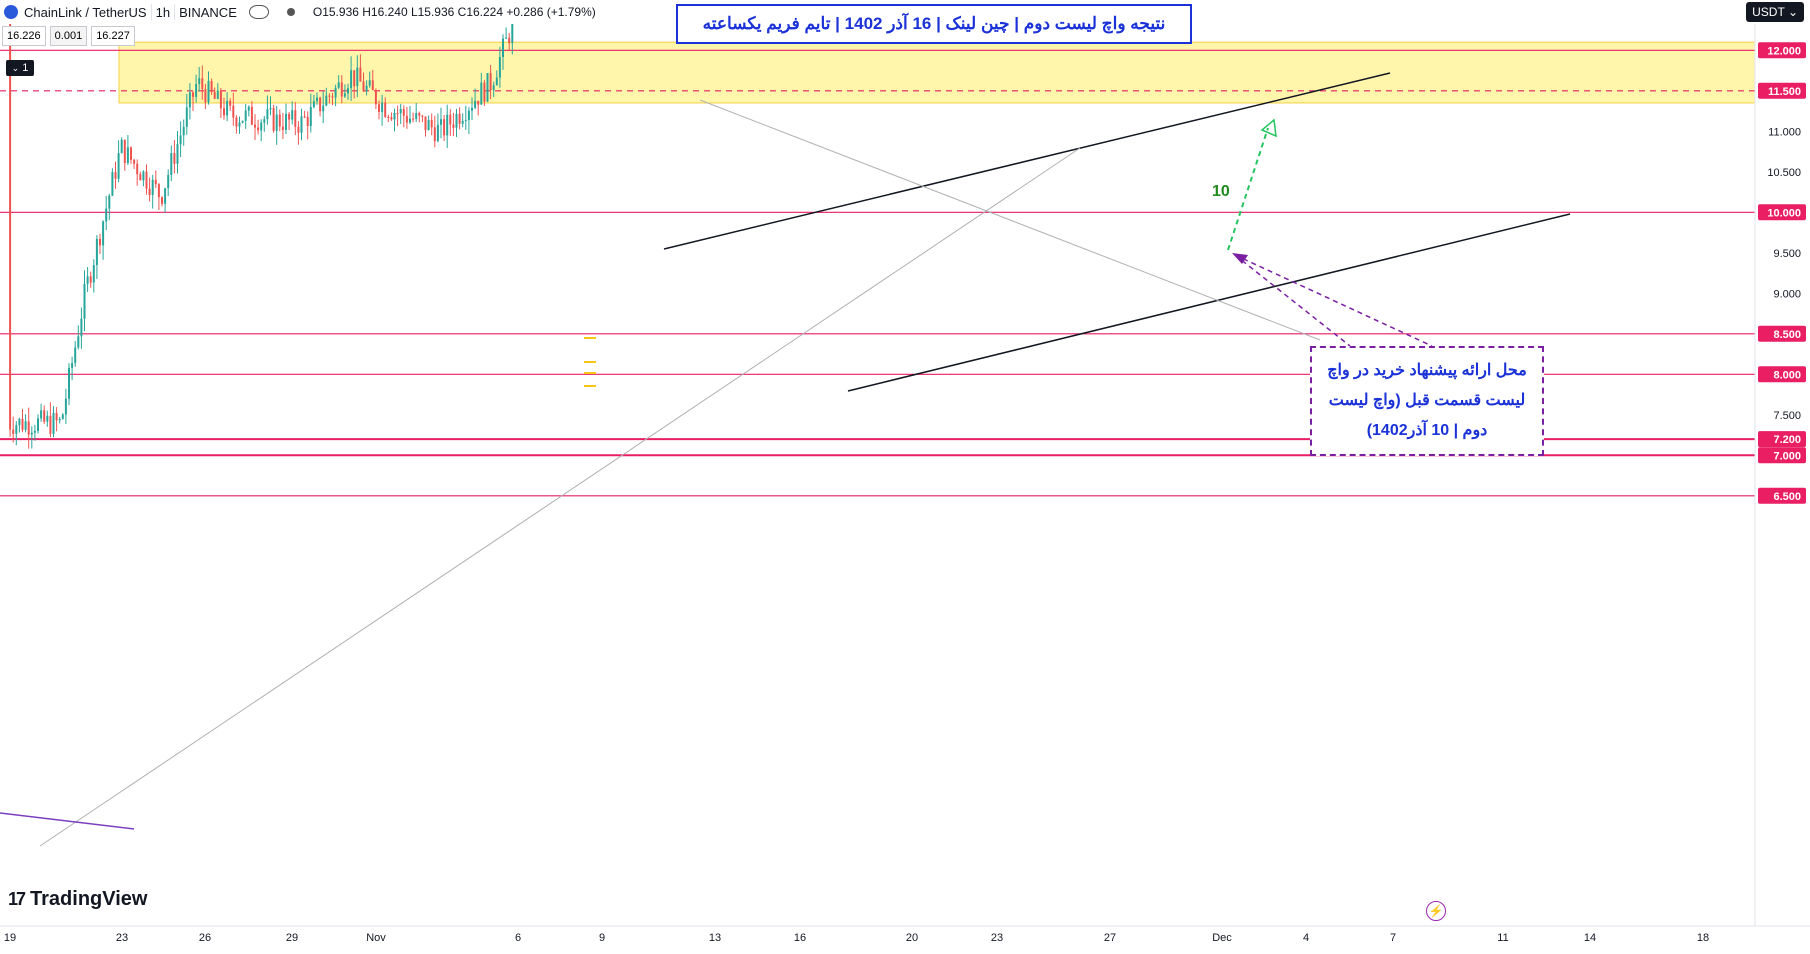  What do you see at coordinates (602, 938) in the screenshot?
I see `time-tick-label: 9` at bounding box center [602, 938].